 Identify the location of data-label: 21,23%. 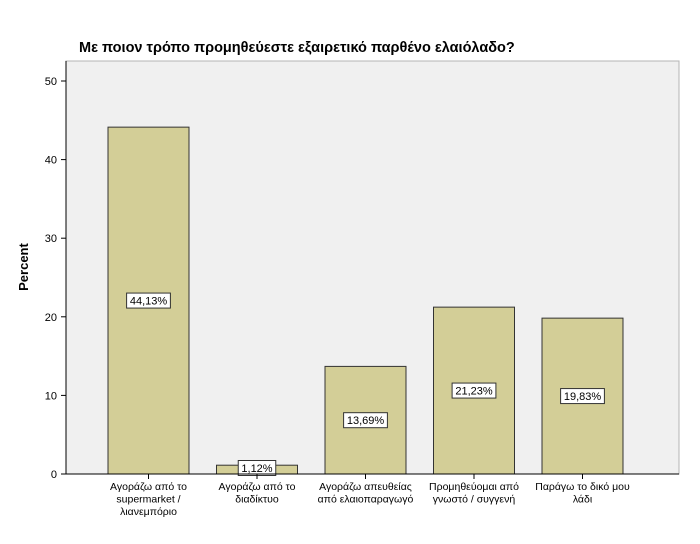
(474, 392).